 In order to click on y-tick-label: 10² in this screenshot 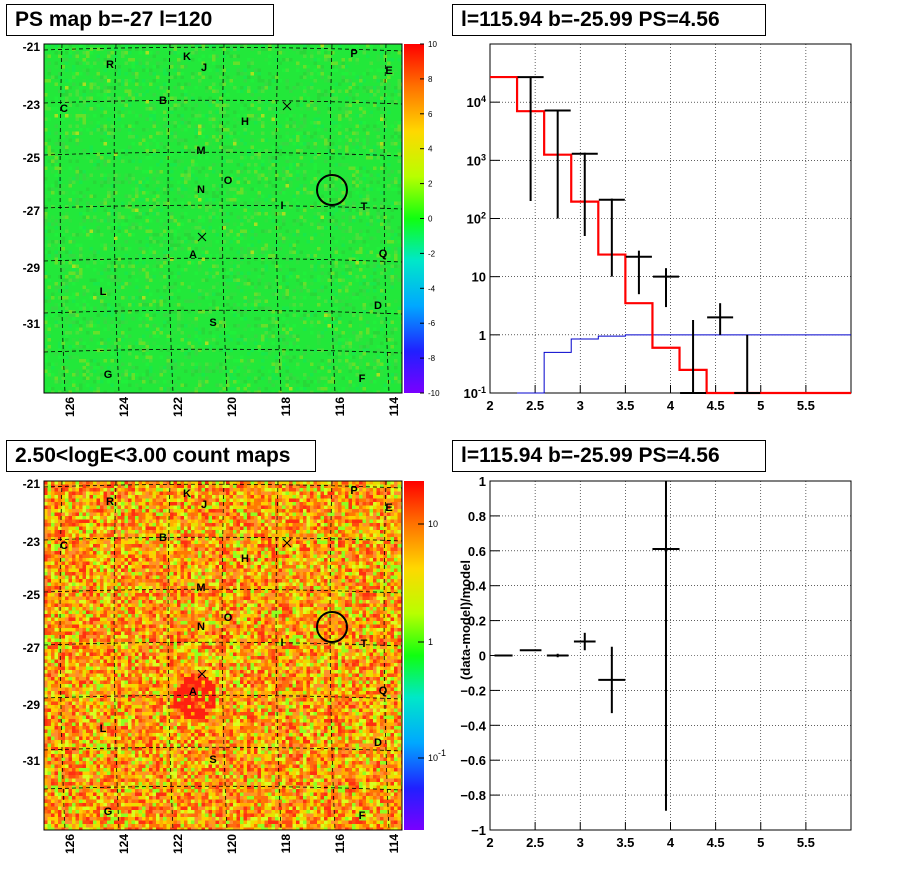, I will do `click(476, 219)`.